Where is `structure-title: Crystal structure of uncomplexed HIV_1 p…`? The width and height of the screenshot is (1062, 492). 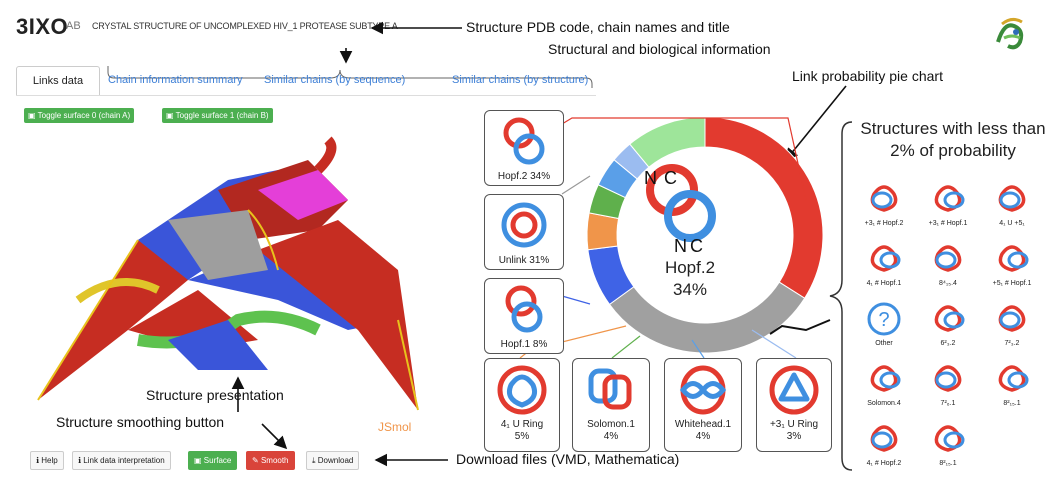
structure-title: Crystal structure of uncomplexed HIV_1 p… is located at coordinates (245, 26).